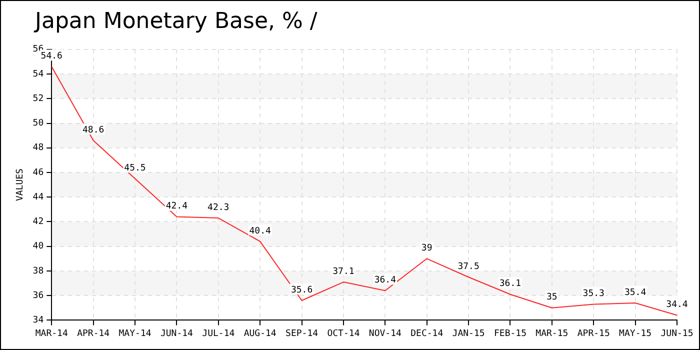  What do you see at coordinates (301, 290) in the screenshot?
I see `data-label: 35.6` at bounding box center [301, 290].